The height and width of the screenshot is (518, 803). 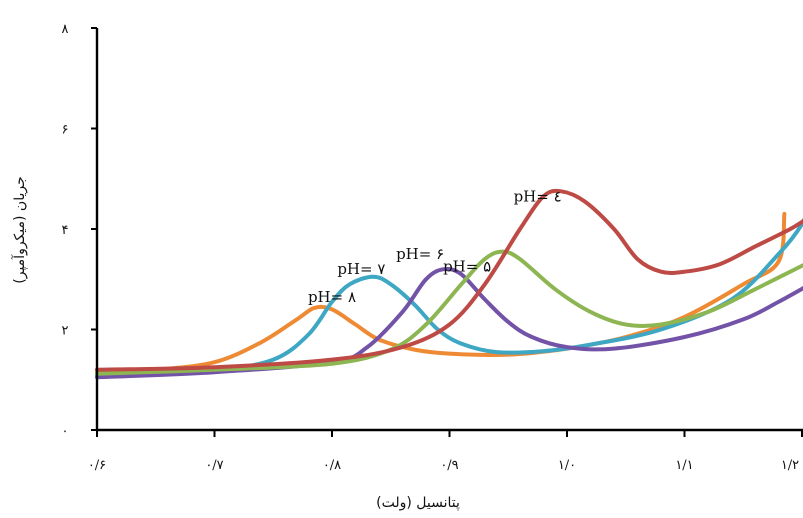 What do you see at coordinates (214, 465) in the screenshot?
I see `x-tick-label: ۰/۷` at bounding box center [214, 465].